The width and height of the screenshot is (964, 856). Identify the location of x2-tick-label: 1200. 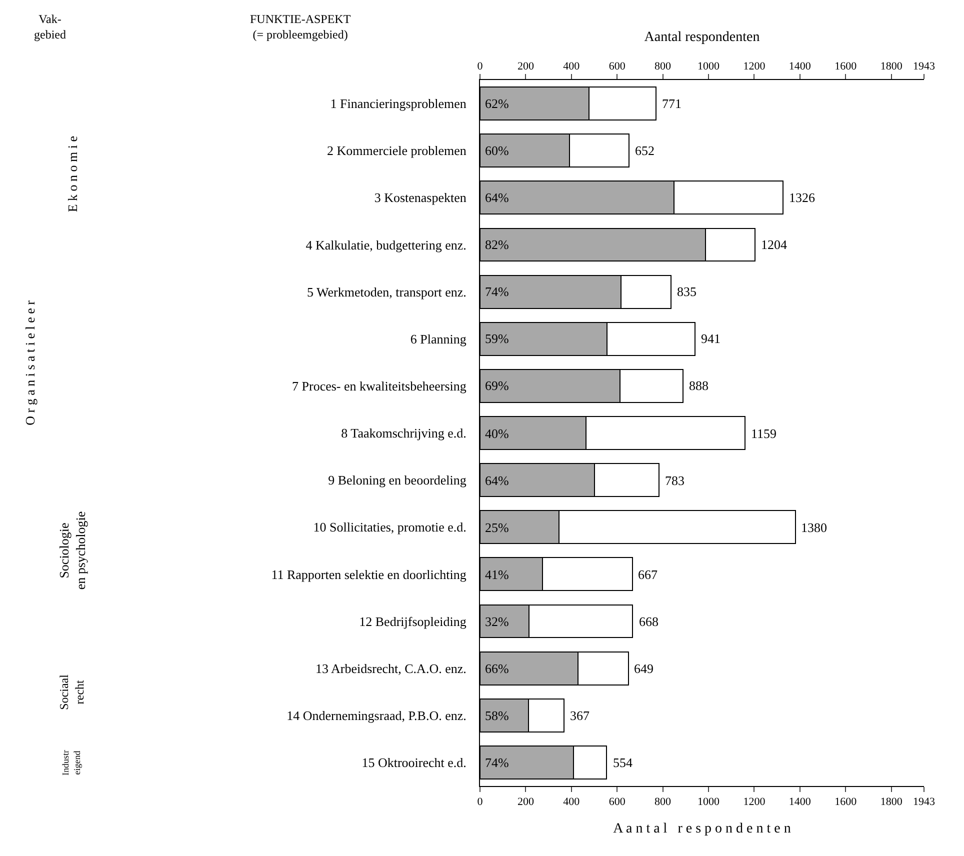
(754, 66).